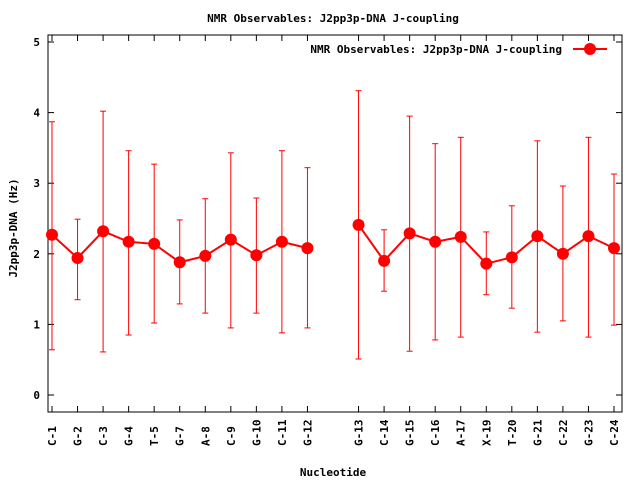 This screenshot has width=640, height=484. I want to click on x-tick-label: G-23, so click(588, 433).